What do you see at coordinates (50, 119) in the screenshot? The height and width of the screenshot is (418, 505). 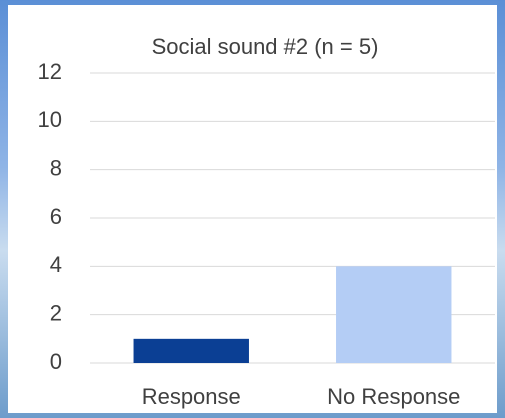 I see `y-tick-label: 10` at bounding box center [50, 119].